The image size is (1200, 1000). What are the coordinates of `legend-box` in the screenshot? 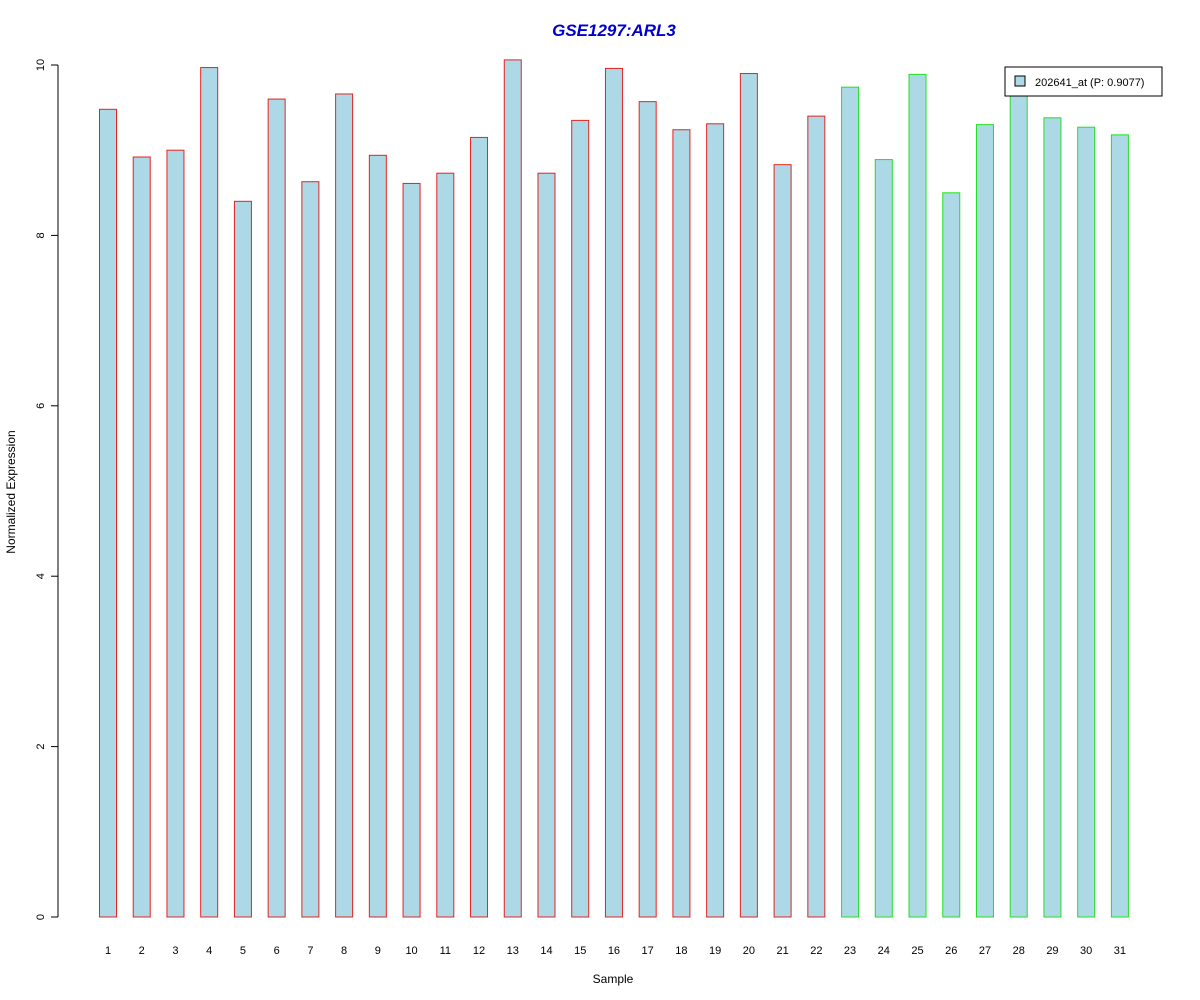 It's located at (1083, 81).